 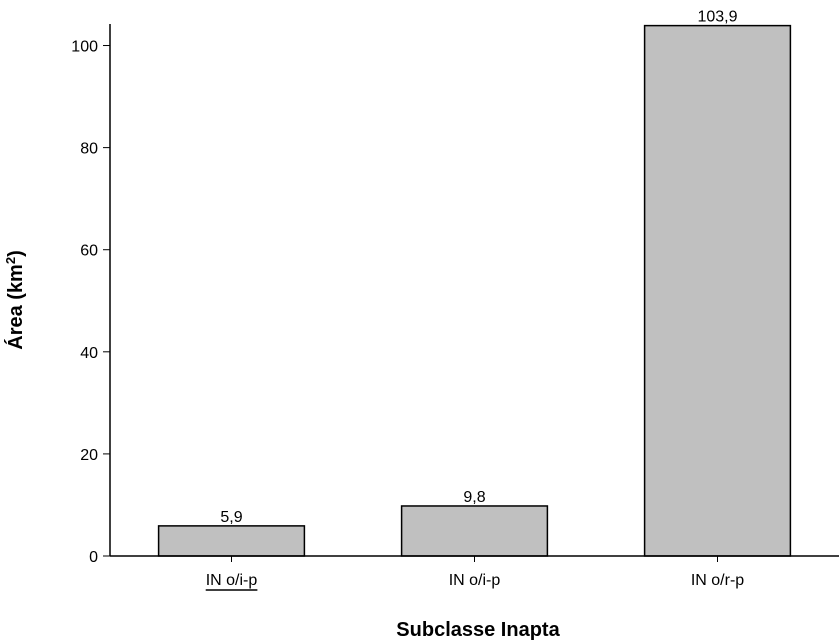 What do you see at coordinates (231, 517) in the screenshot?
I see `data-label: 5,9` at bounding box center [231, 517].